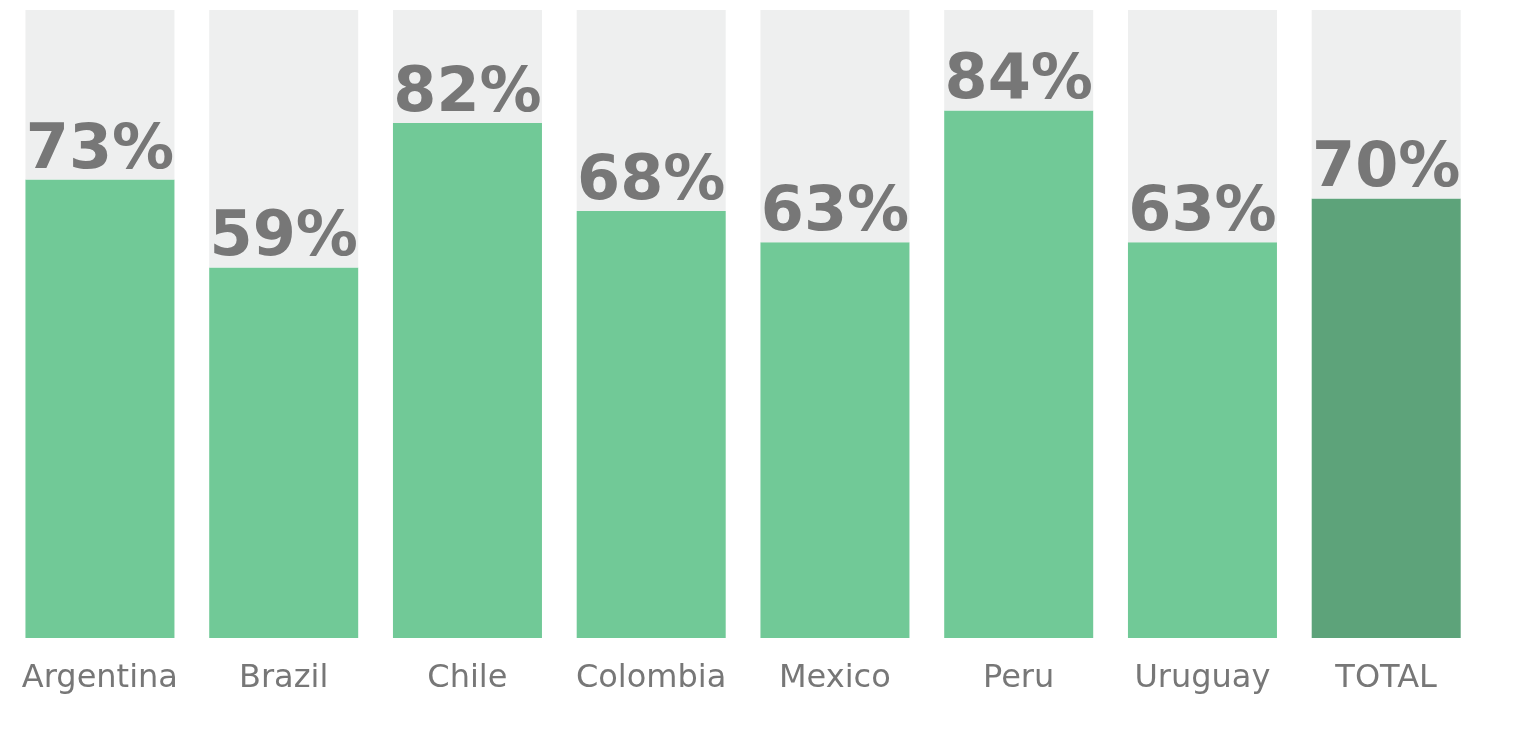 The width and height of the screenshot is (1514, 730). Describe the element at coordinates (1202, 675) in the screenshot. I see `x-tick-label: Uruguay` at that location.